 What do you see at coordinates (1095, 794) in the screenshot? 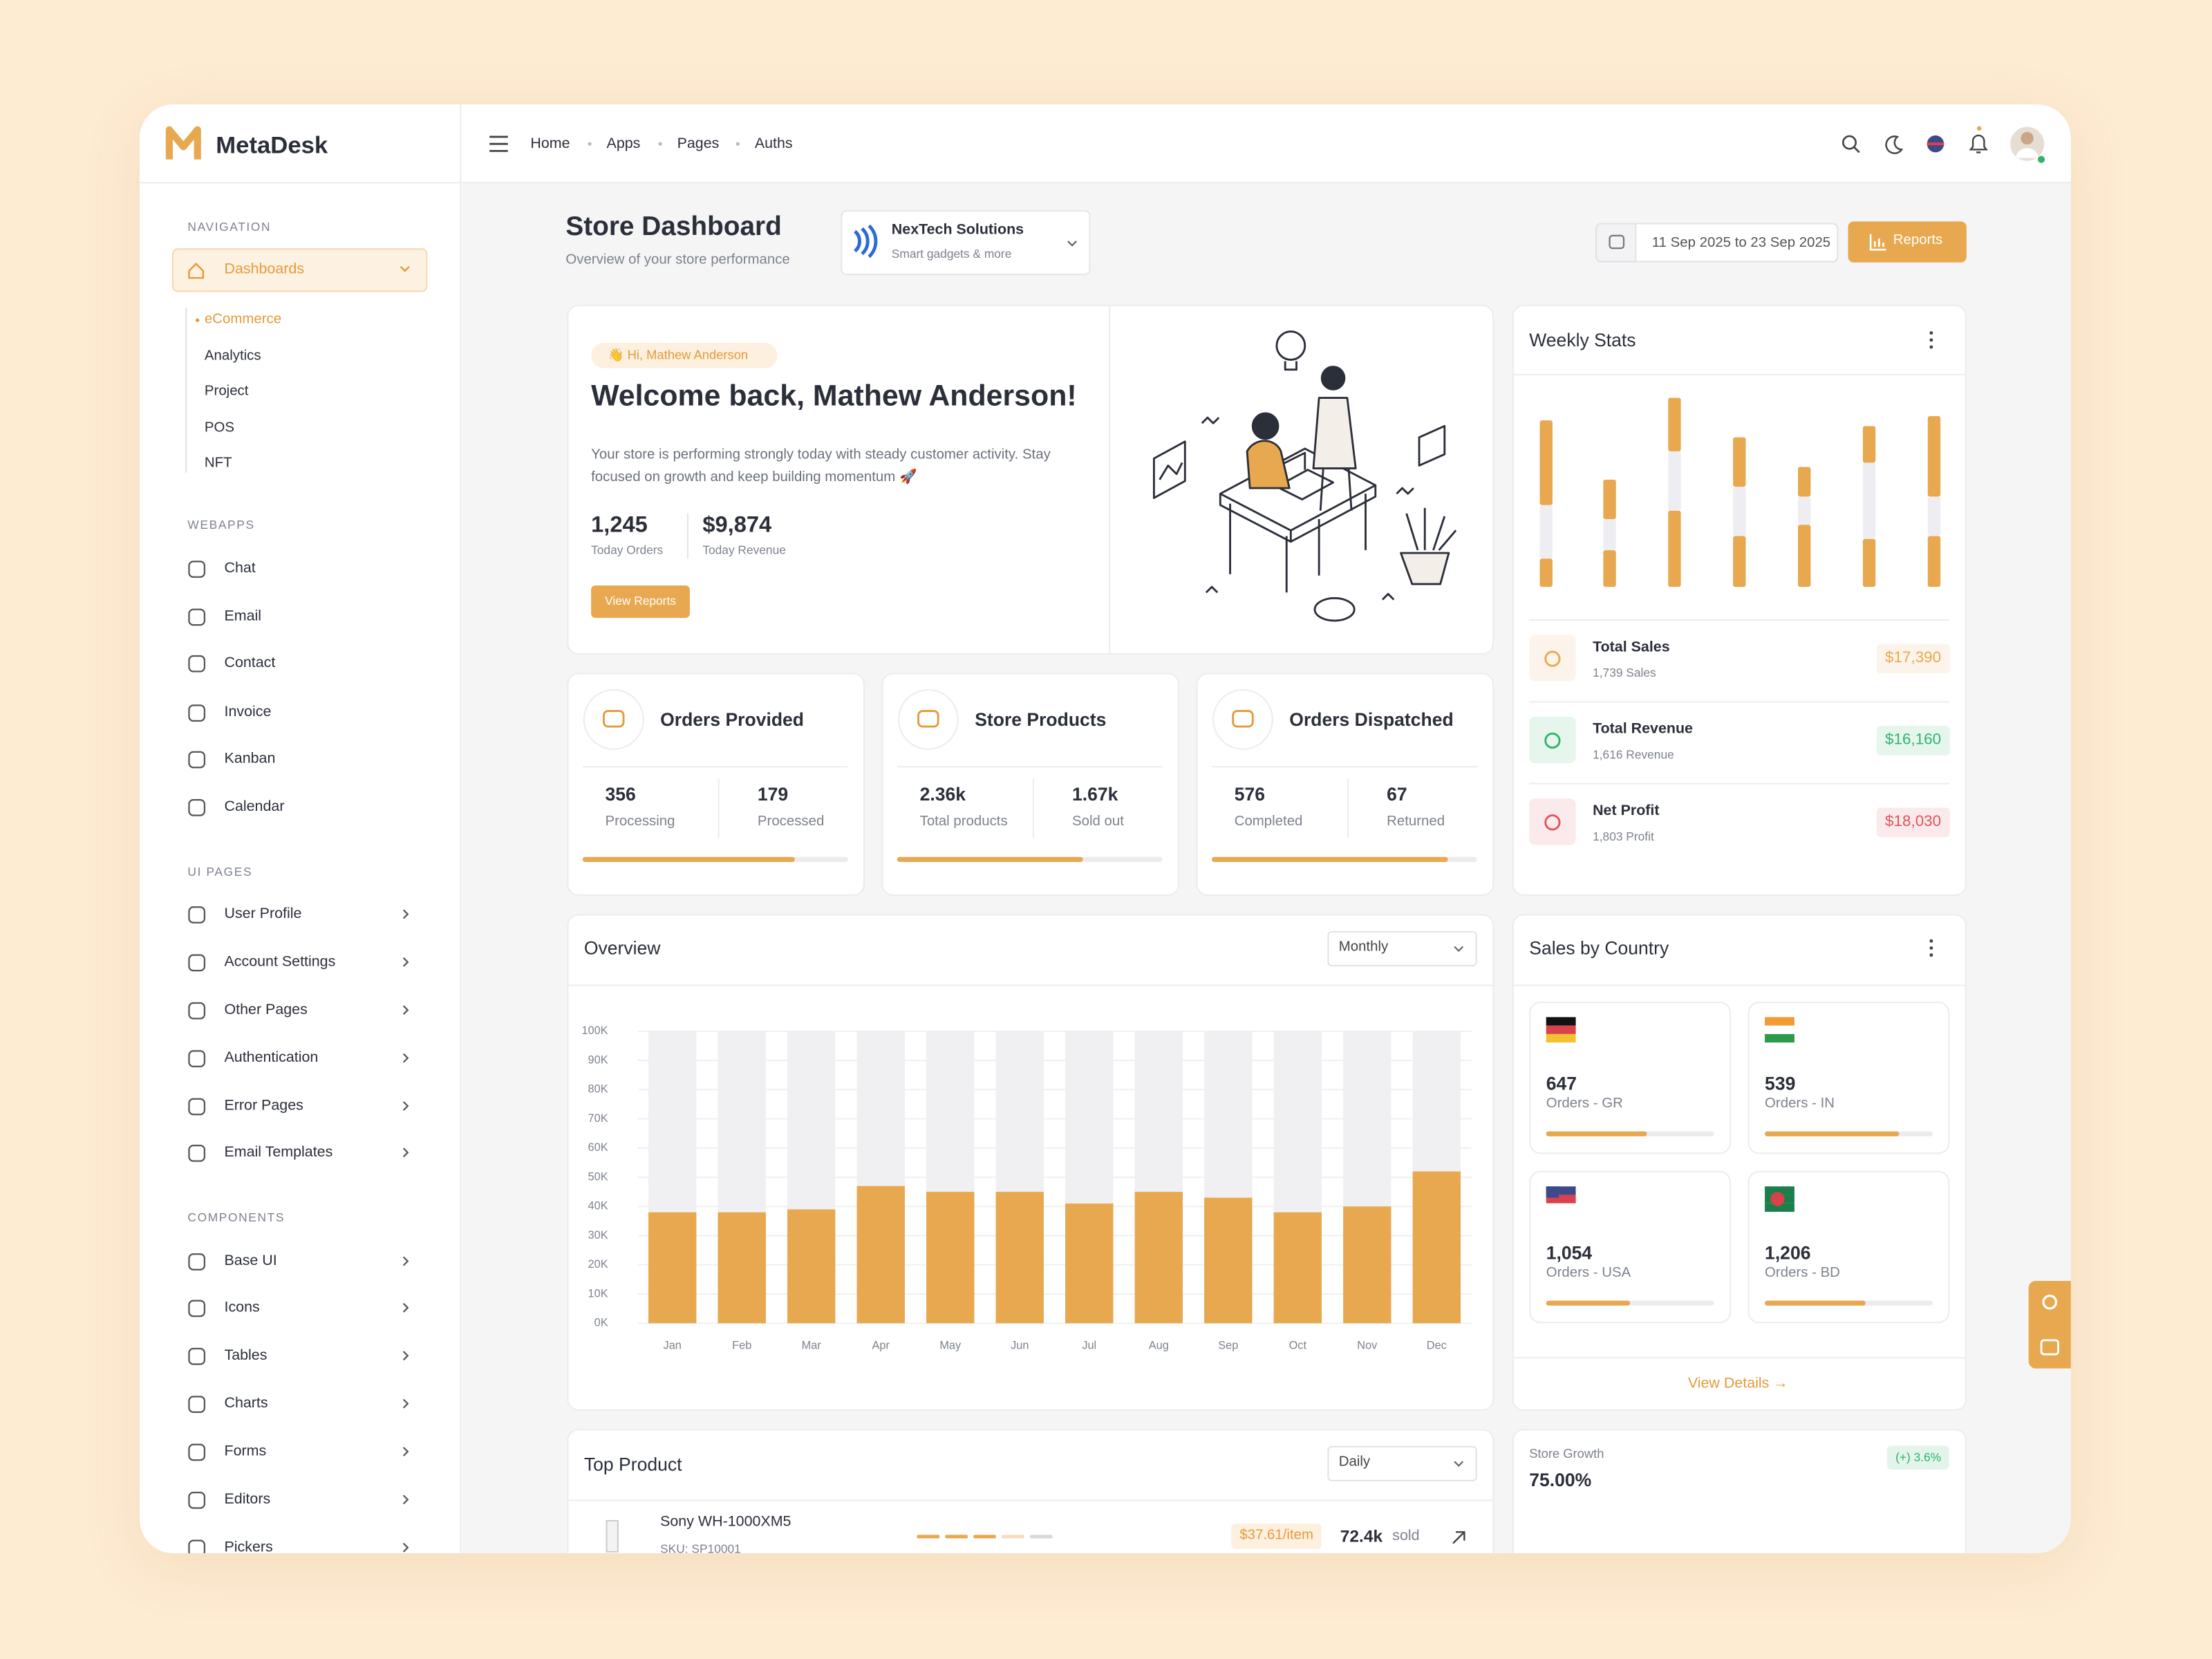
I see `stat-value: 1.67k` at bounding box center [1095, 794].